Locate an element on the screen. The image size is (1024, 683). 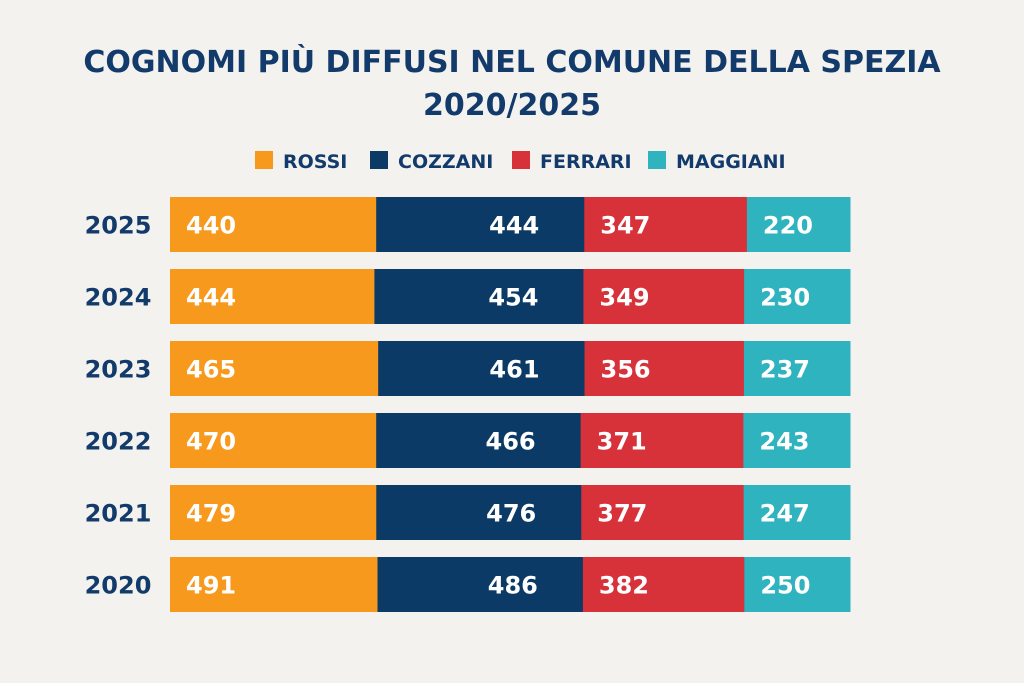
bar-rossi-2025 is located at coordinates (273, 224).